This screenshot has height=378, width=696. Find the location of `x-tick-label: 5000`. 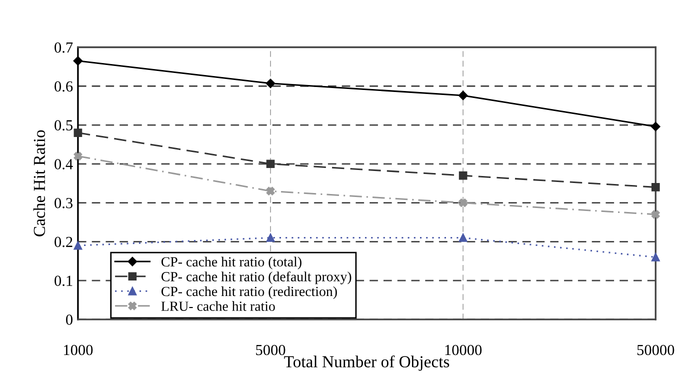

x-tick-label: 5000 is located at coordinates (271, 350).